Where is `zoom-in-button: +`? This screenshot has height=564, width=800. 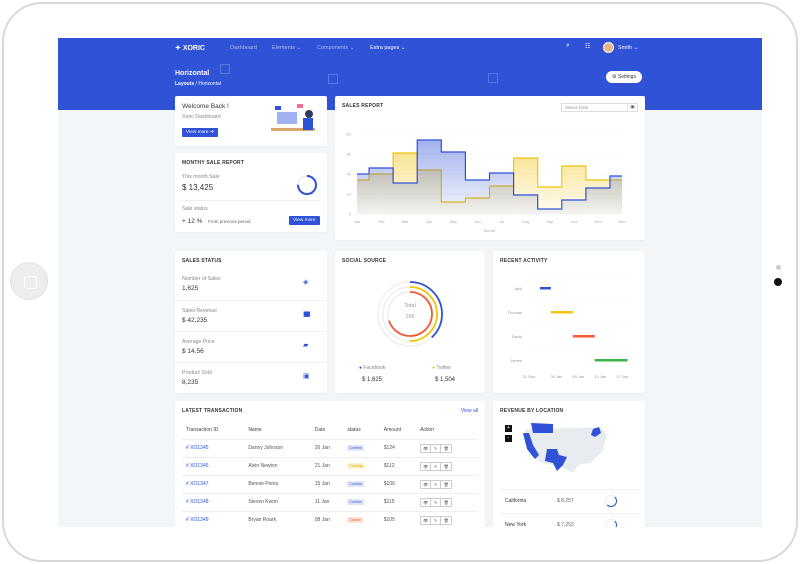 zoom-in-button: + is located at coordinates (508, 428).